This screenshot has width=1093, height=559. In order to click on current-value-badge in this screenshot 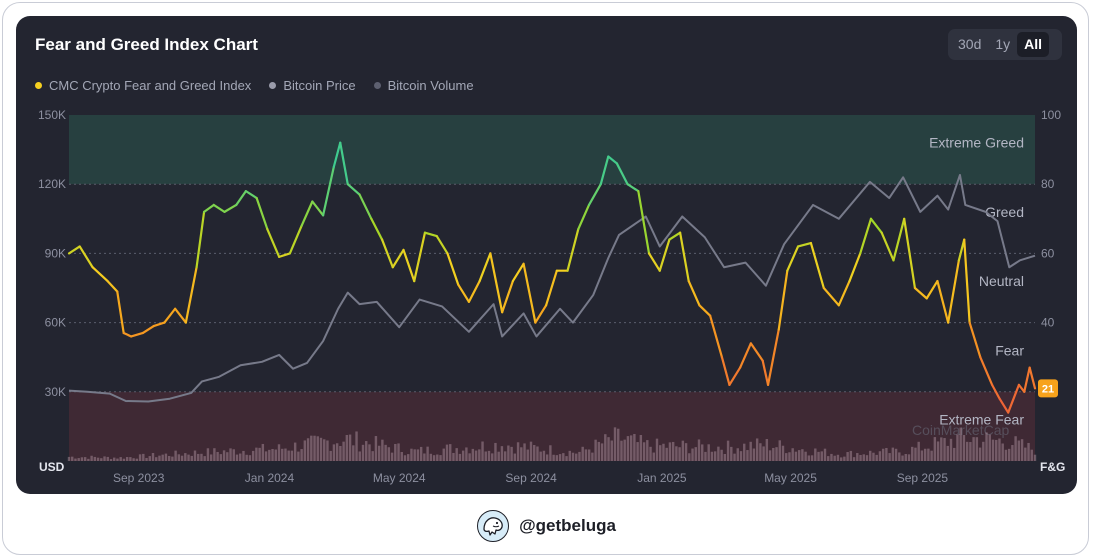, I will do `click(1048, 388)`.